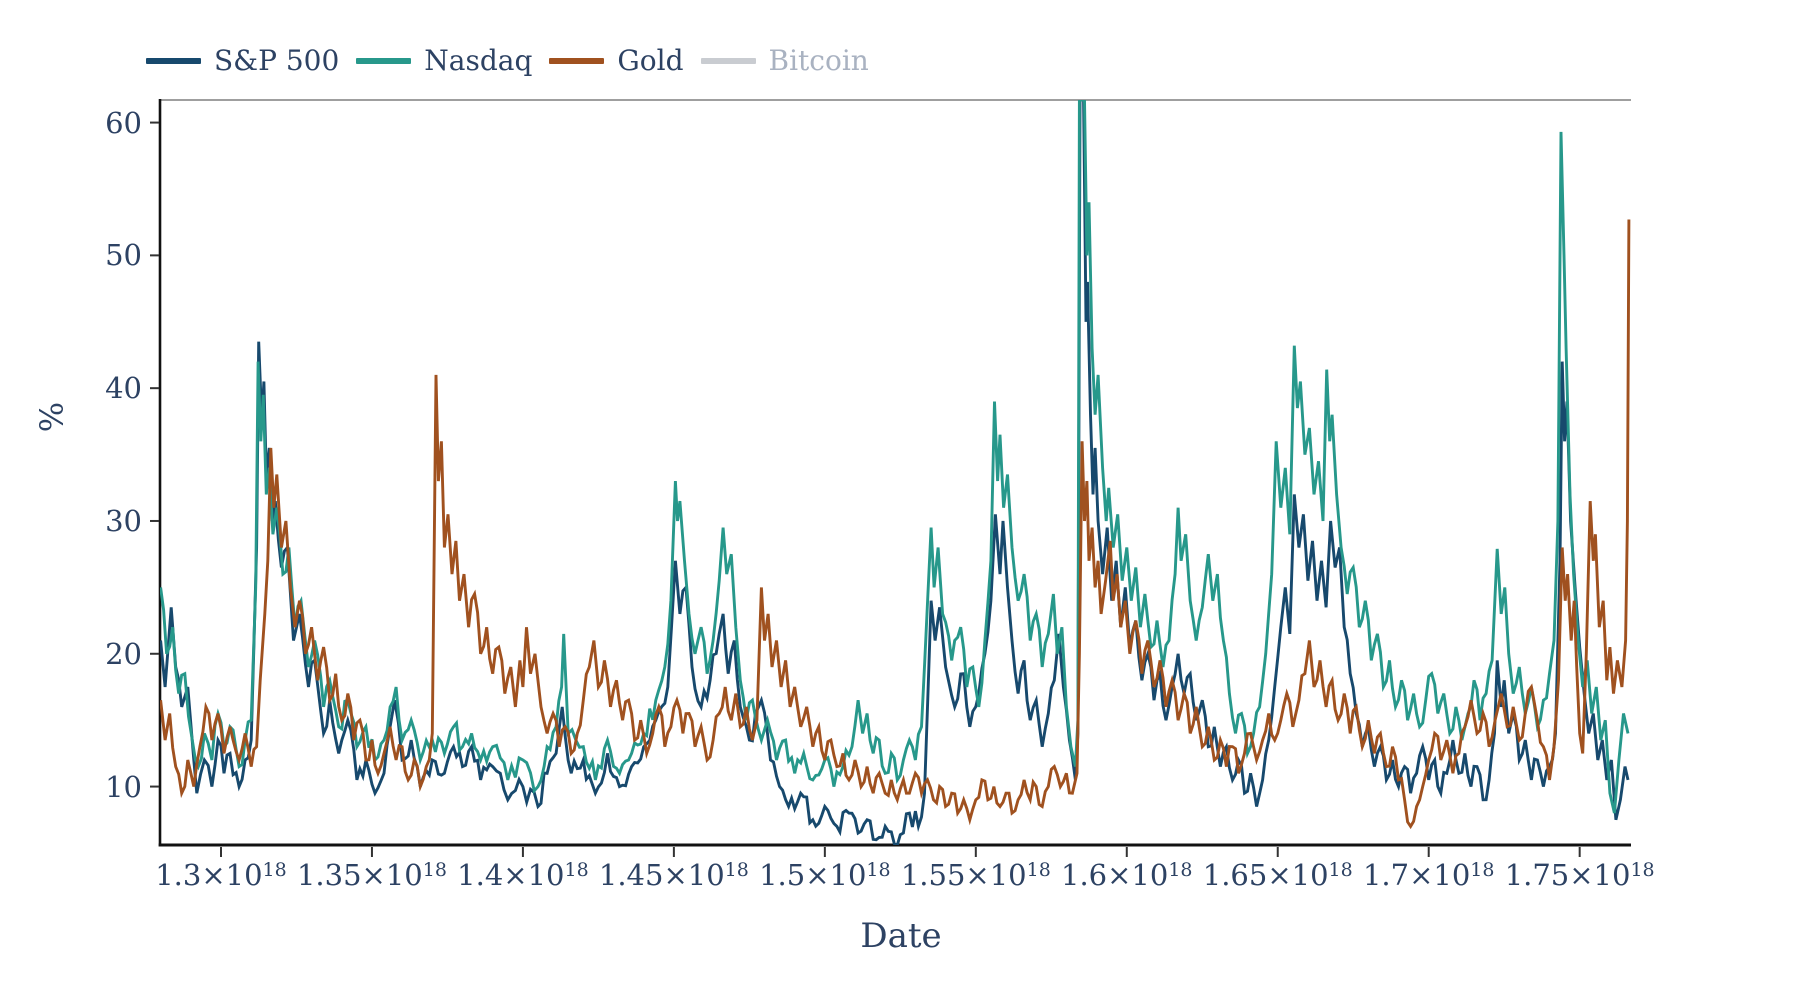 The width and height of the screenshot is (1800, 1000). I want to click on legend-label-bitcoin: Bitcoin, so click(818, 60).